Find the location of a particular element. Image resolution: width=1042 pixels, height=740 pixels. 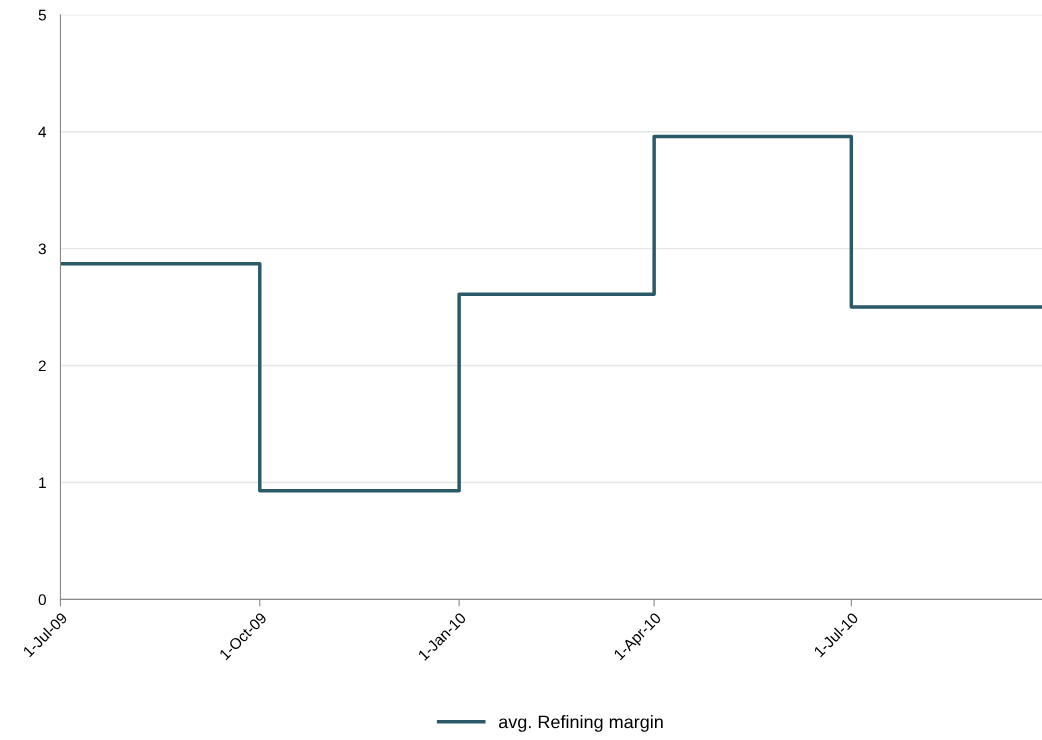

y-tick-label: 1 is located at coordinates (42, 483).